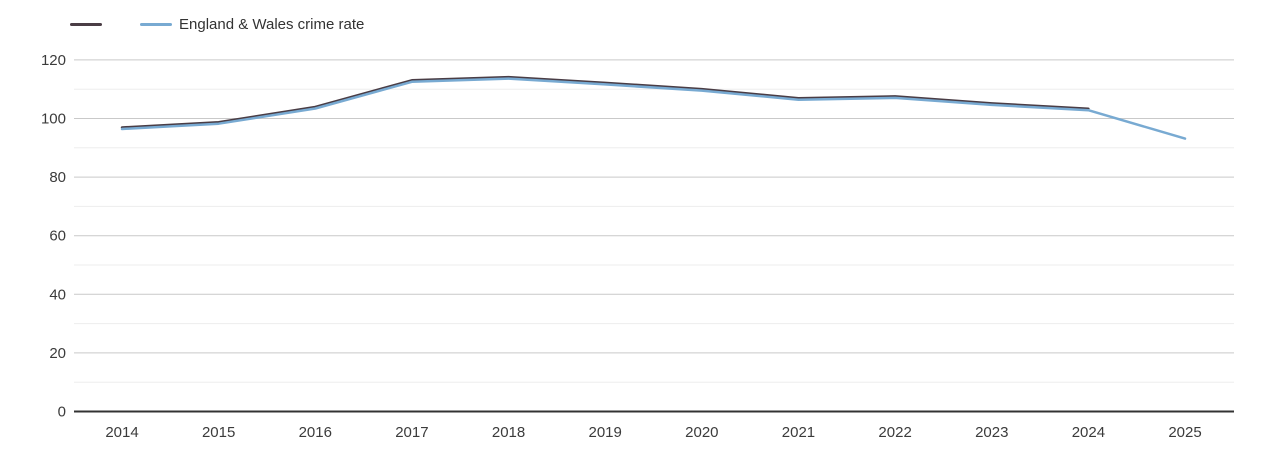 The width and height of the screenshot is (1270, 450). Describe the element at coordinates (57, 353) in the screenshot. I see `y-tick-label: 20` at that location.